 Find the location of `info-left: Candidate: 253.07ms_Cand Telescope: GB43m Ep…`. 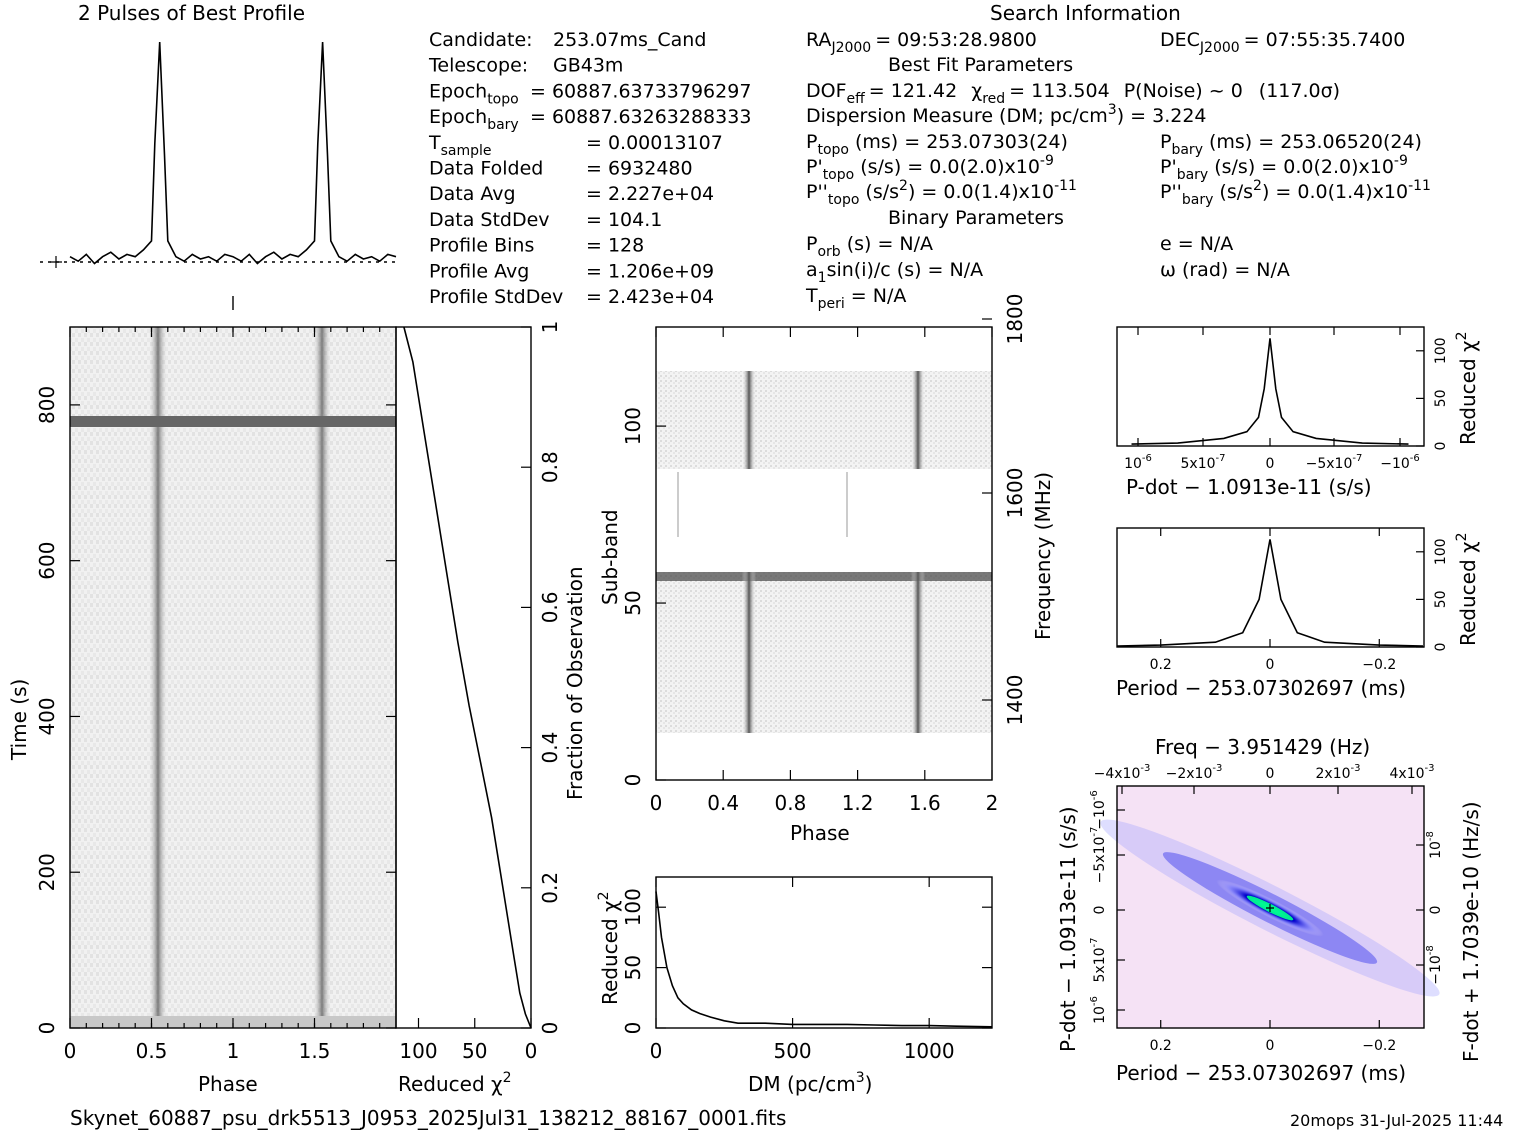

info-left: Candidate: 253.07ms_Cand Telescope: GB43m Ep… is located at coordinates (589, 168).